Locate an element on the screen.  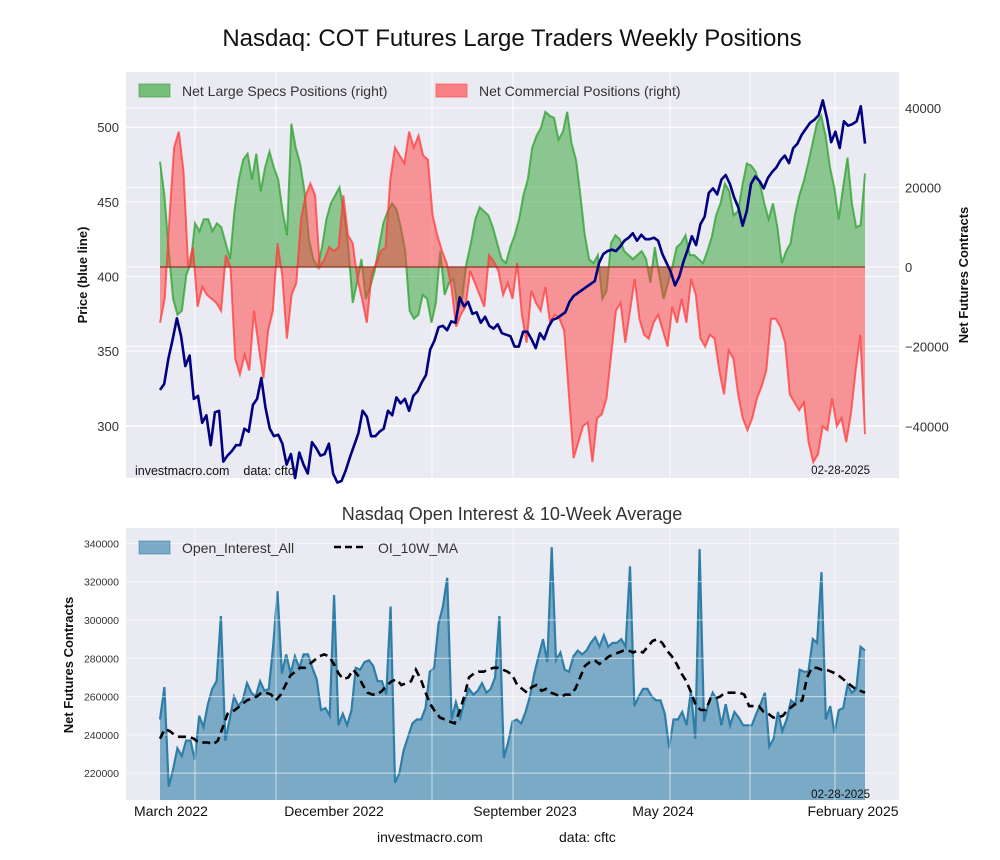
legend-label-specs: Net Large Specs Positions (right) is located at coordinates (284, 91).